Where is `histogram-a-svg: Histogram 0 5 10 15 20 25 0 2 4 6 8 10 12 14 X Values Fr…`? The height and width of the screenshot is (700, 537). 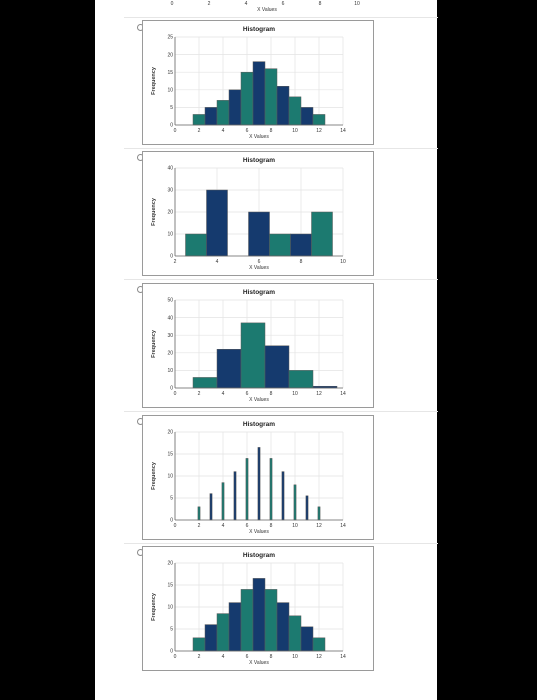
histogram-a-svg: Histogram 0 5 10 15 20 25 0 2 4 6 8 10 12 14 X Values Fr… is located at coordinates (248, 83).